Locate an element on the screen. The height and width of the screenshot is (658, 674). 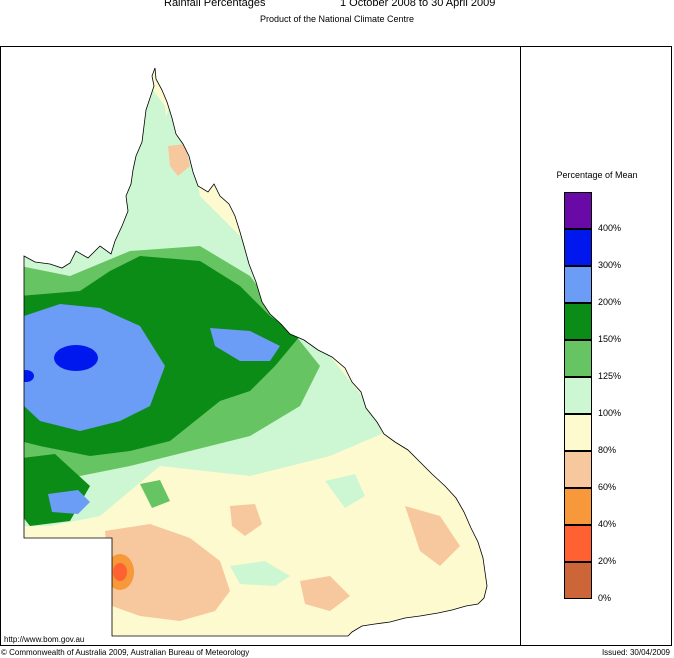
footer-url: http://www.bom.gov.au is located at coordinates (44, 639).